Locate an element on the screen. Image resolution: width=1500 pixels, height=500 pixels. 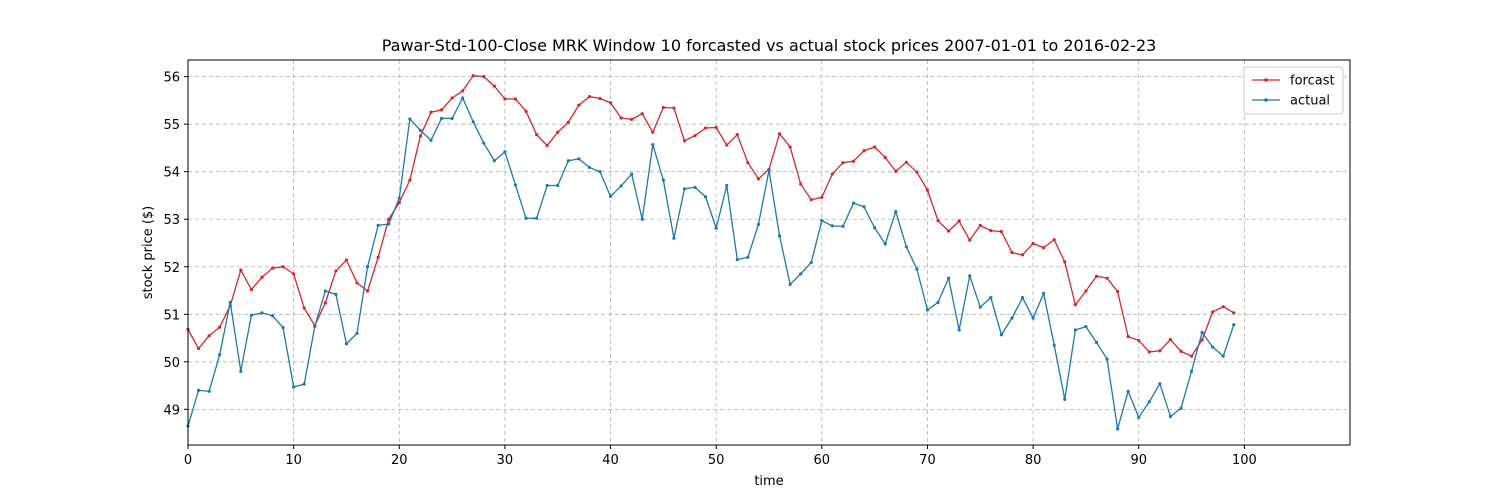
x-tick-label: 70 is located at coordinates (927, 460).